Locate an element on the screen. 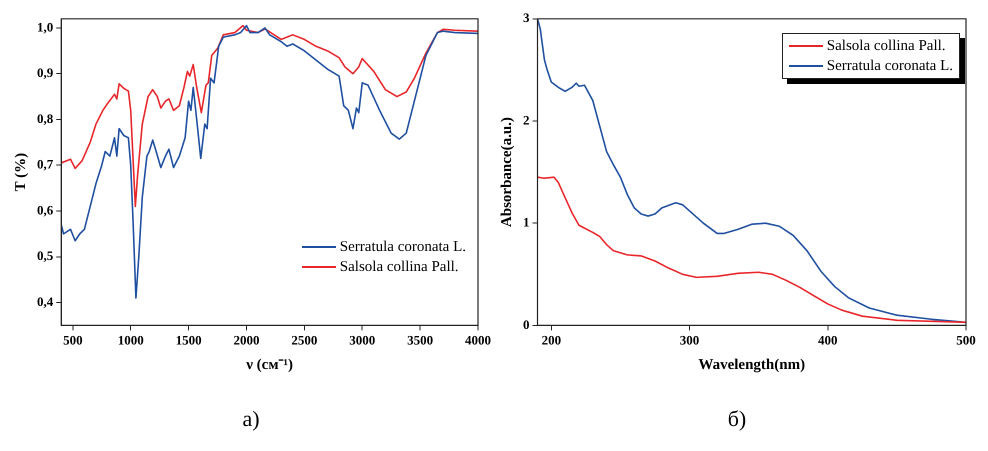 This screenshot has width=988, height=451. y-axis-title: T (%) is located at coordinates (20, 172).